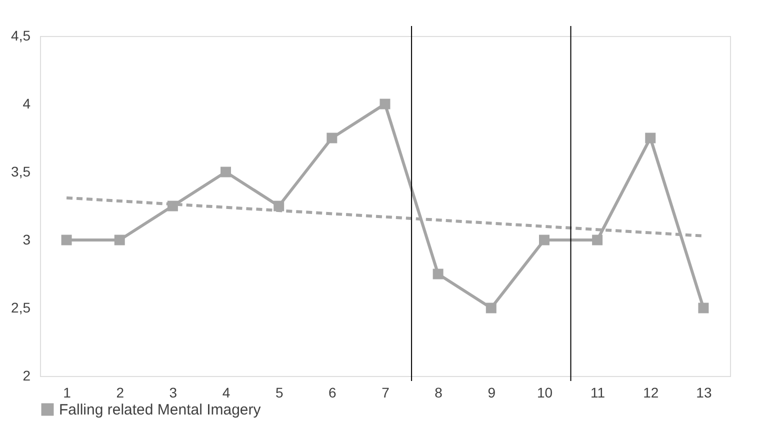  I want to click on y-tick-label: 4, so click(26, 104).